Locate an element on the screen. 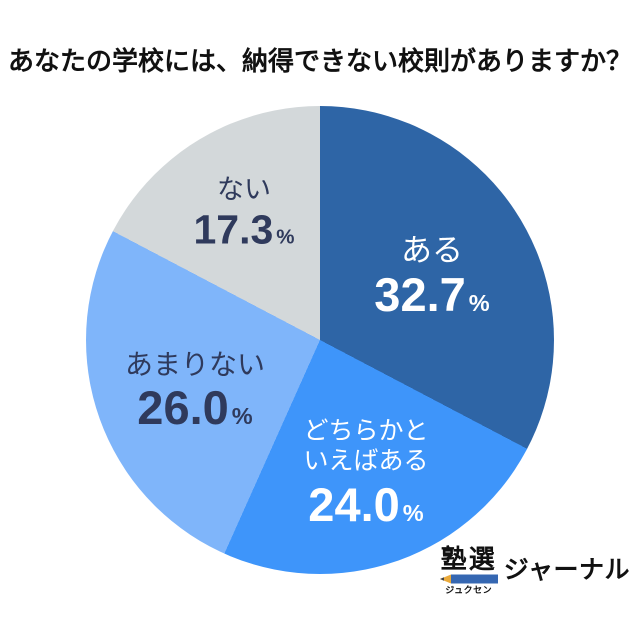 The image size is (640, 640). brand-logo: 塾選 ジュクセン ジャーナル is located at coordinates (534, 570).